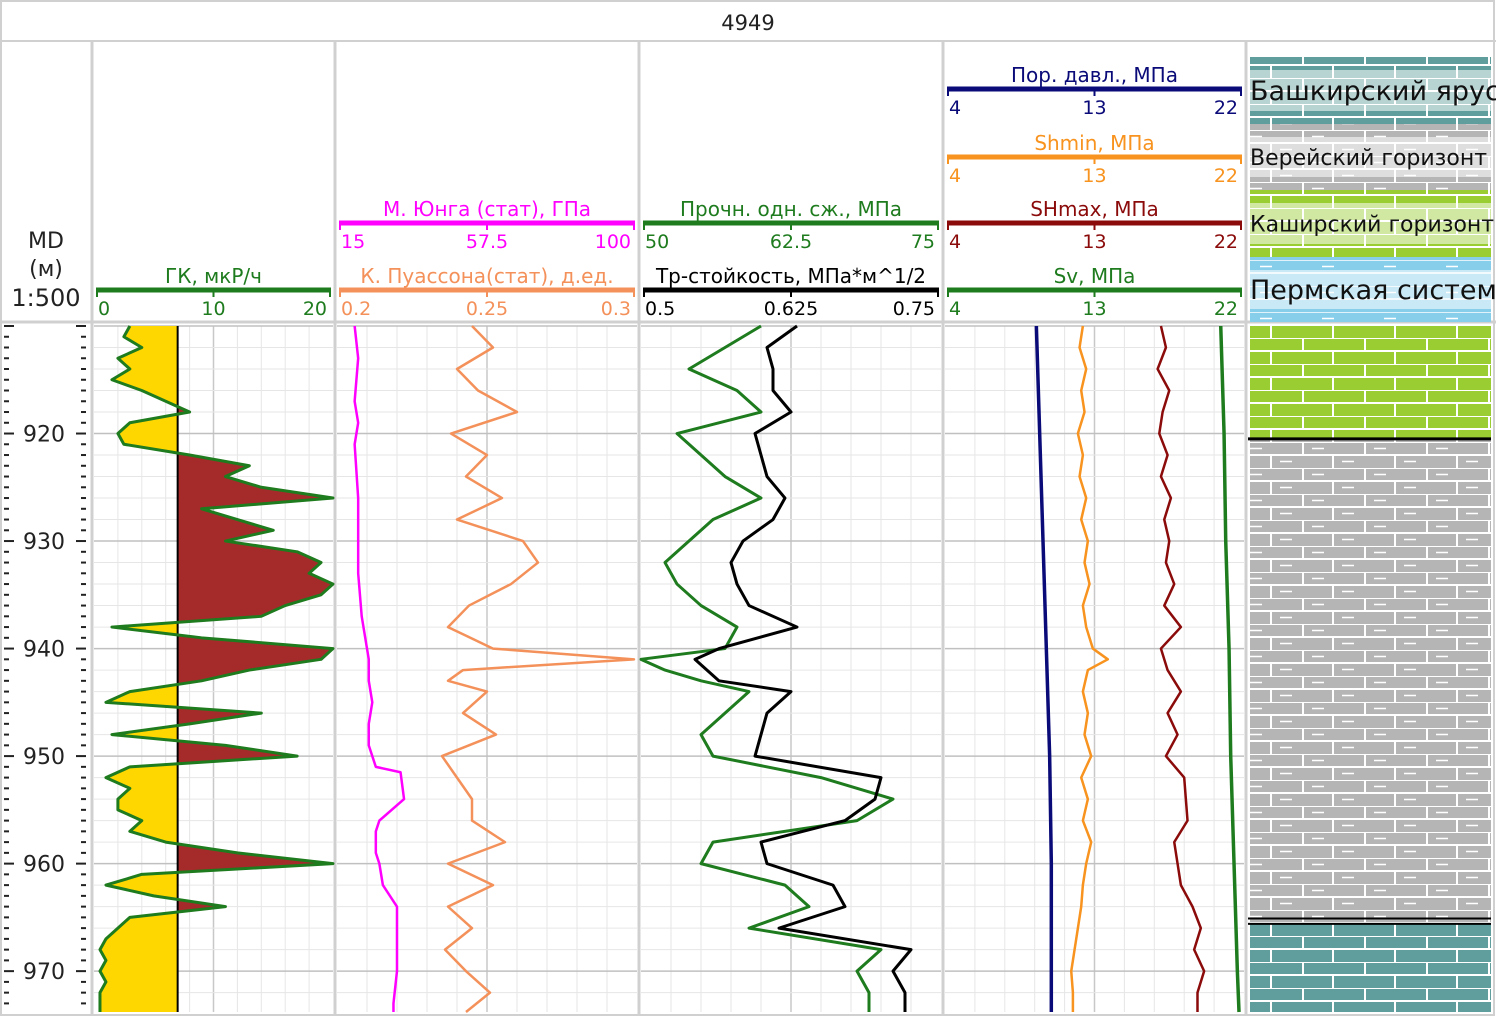  I want to click on header-title: Пор. давл., МПа, so click(1094, 75).